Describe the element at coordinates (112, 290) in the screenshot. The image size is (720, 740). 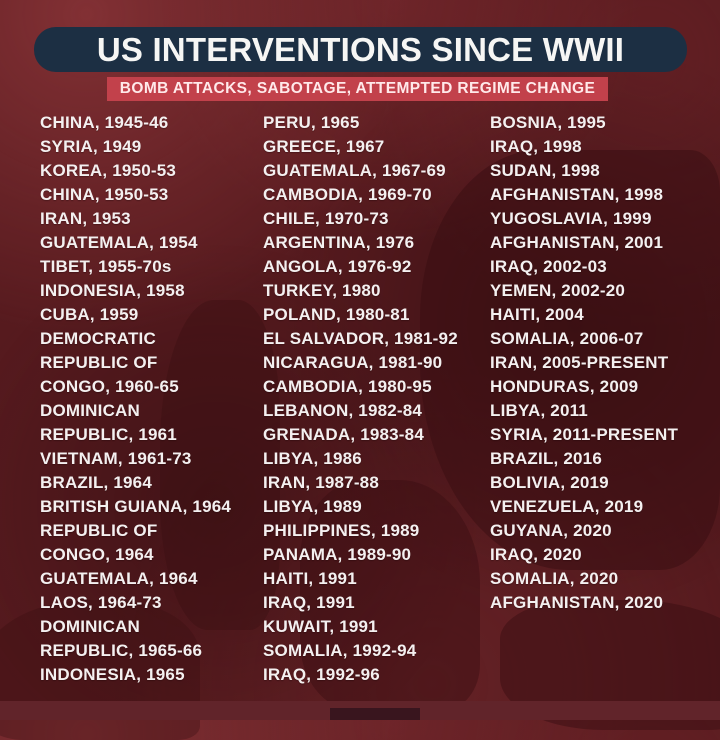
I see `list-item: INDONESIA, 1958` at that location.